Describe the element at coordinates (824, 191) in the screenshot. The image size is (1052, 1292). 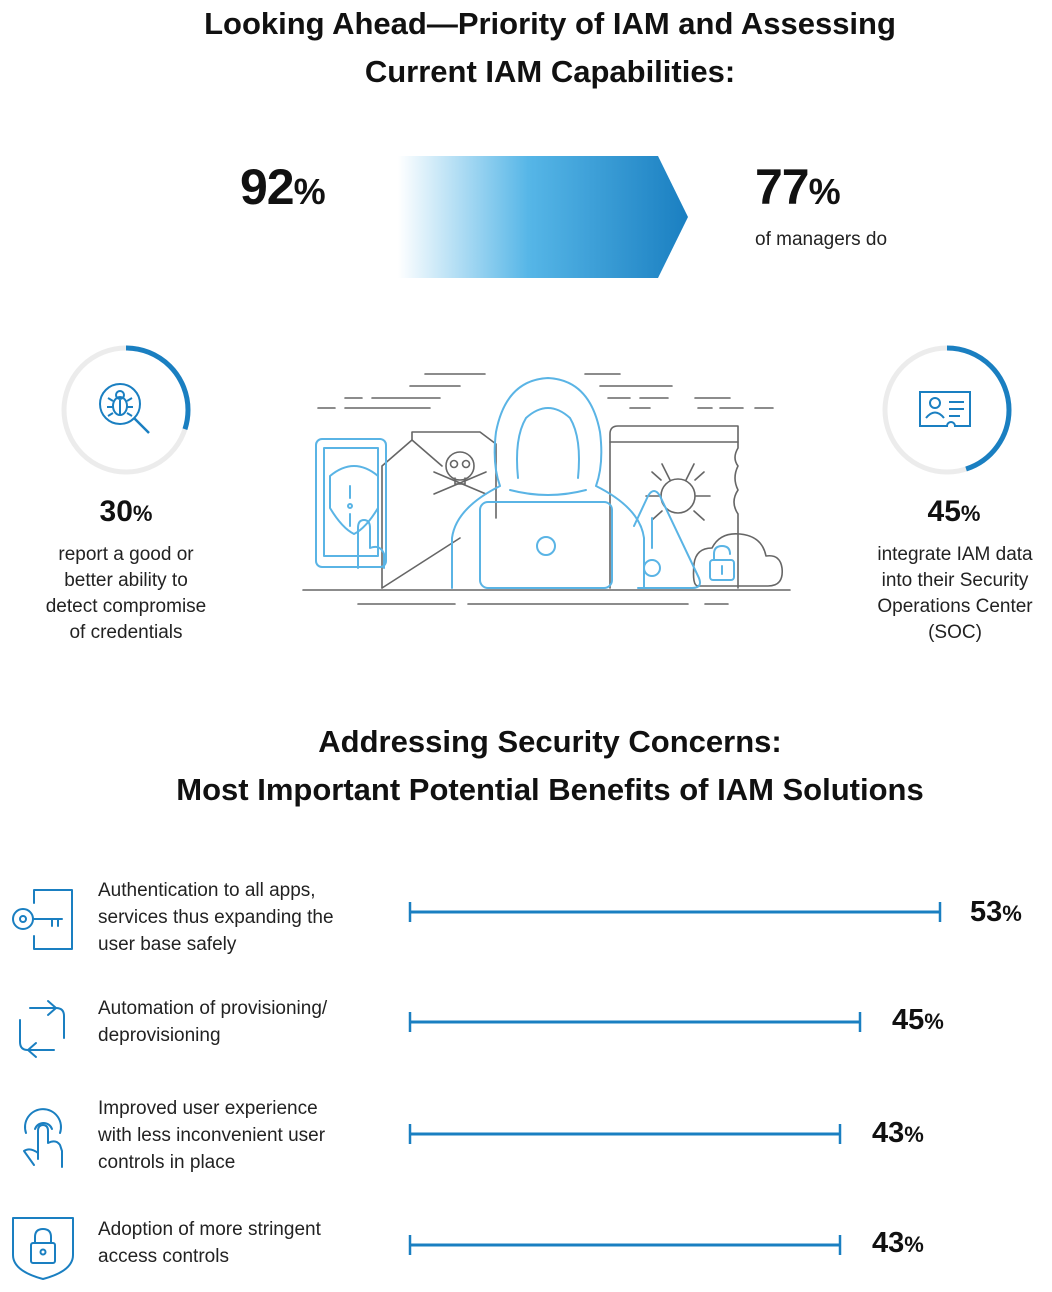
I see `stat-77-unit: %` at that location.